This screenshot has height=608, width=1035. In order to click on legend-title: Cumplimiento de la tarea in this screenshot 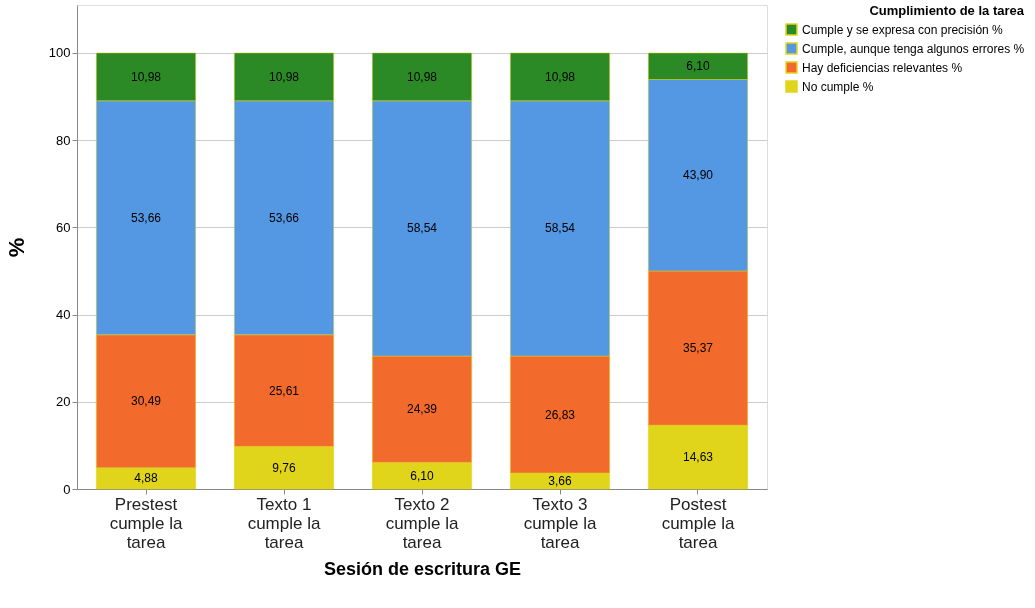, I will do `click(947, 10)`.